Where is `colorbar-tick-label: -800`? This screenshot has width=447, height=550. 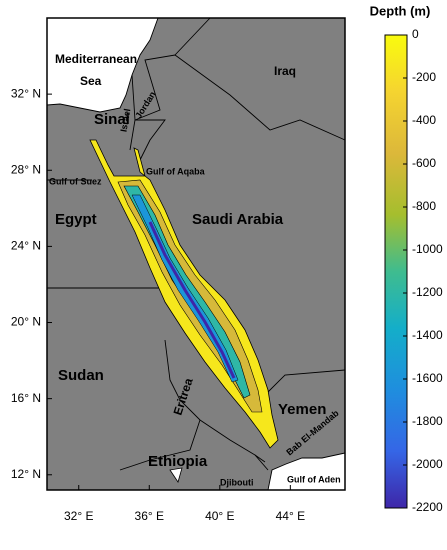
colorbar-tick-label: -800 is located at coordinates (424, 206).